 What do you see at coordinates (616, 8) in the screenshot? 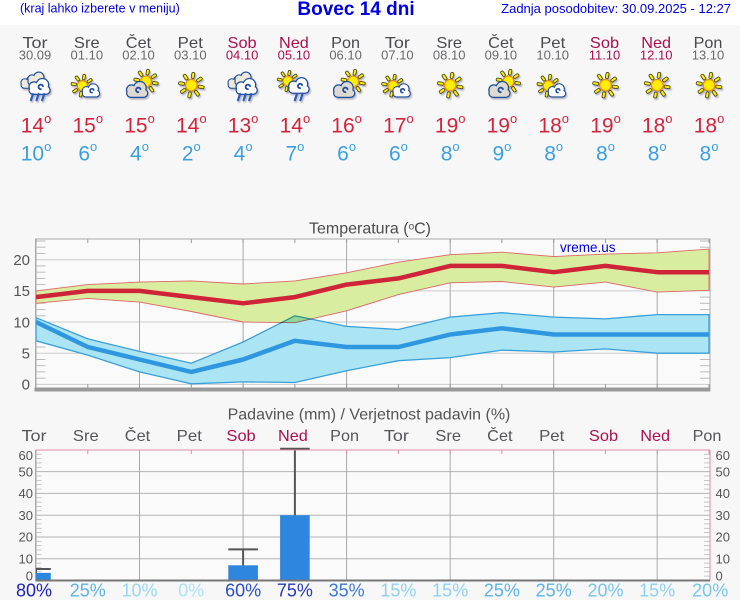
I see `svg-text:Zadnja posodobitev: 30.09.2025: Zadnja posodobitev: 30.09.2025 - 12:27` at bounding box center [616, 8].